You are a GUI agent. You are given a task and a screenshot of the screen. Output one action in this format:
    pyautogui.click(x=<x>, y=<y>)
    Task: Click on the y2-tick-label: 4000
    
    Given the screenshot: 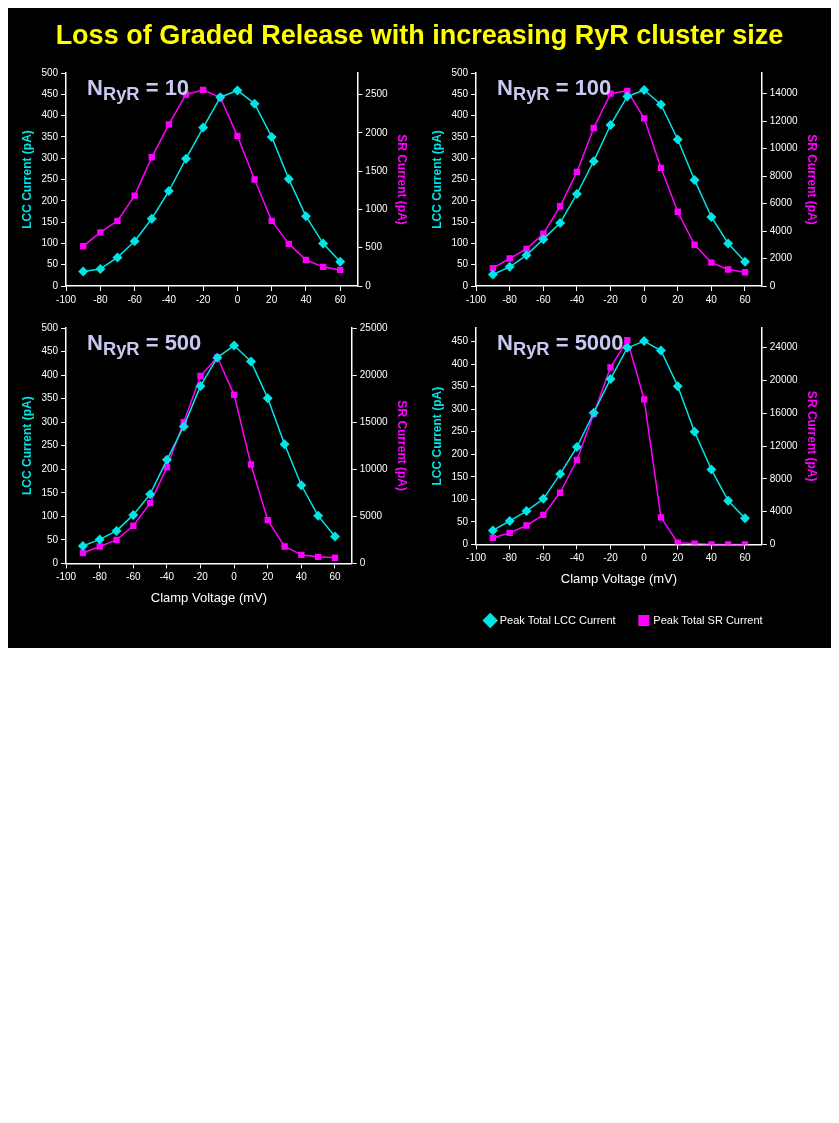 What is the action you would take?
    pyautogui.click(x=781, y=230)
    